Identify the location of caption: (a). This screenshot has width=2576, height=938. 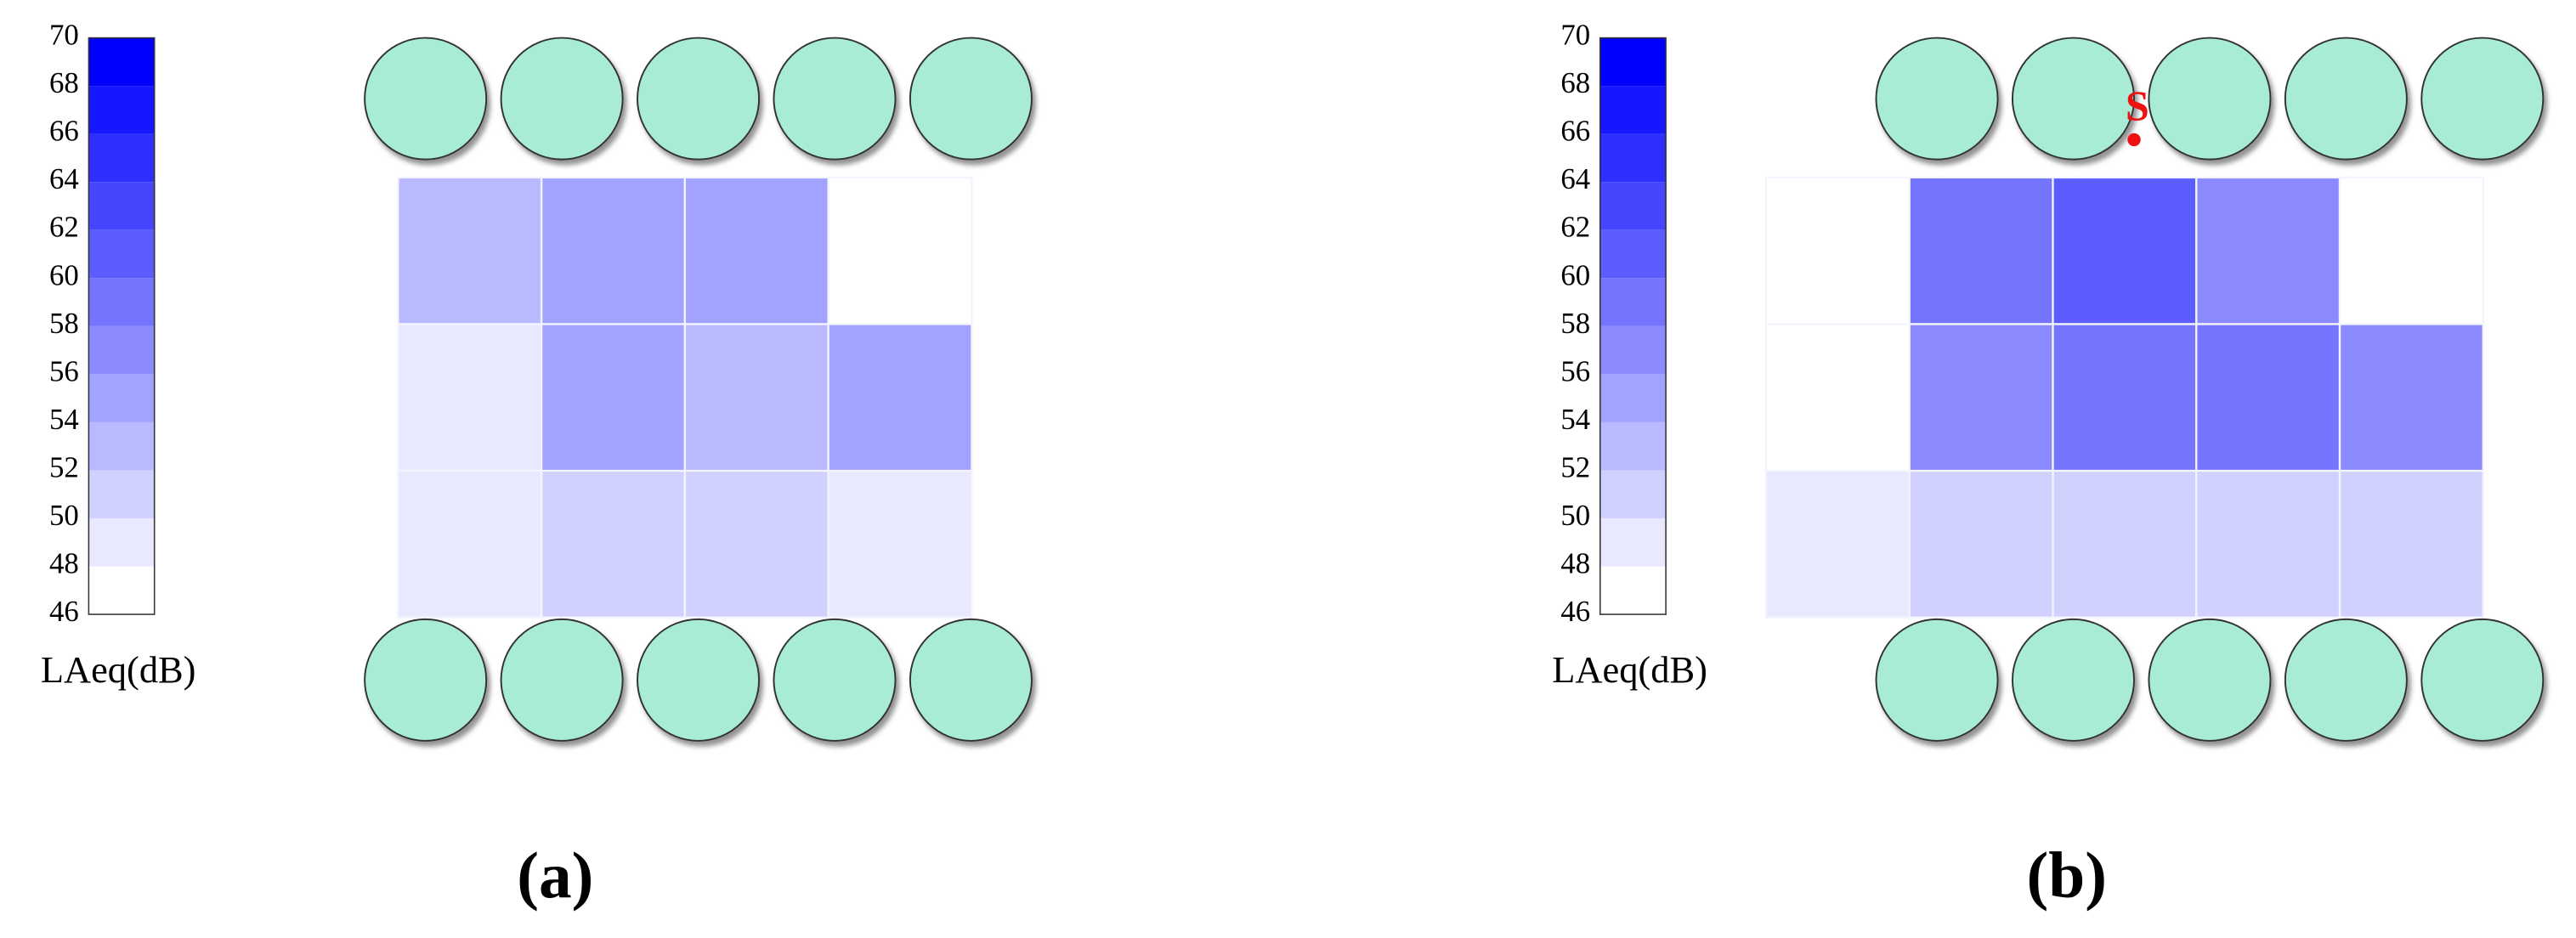
(555, 875).